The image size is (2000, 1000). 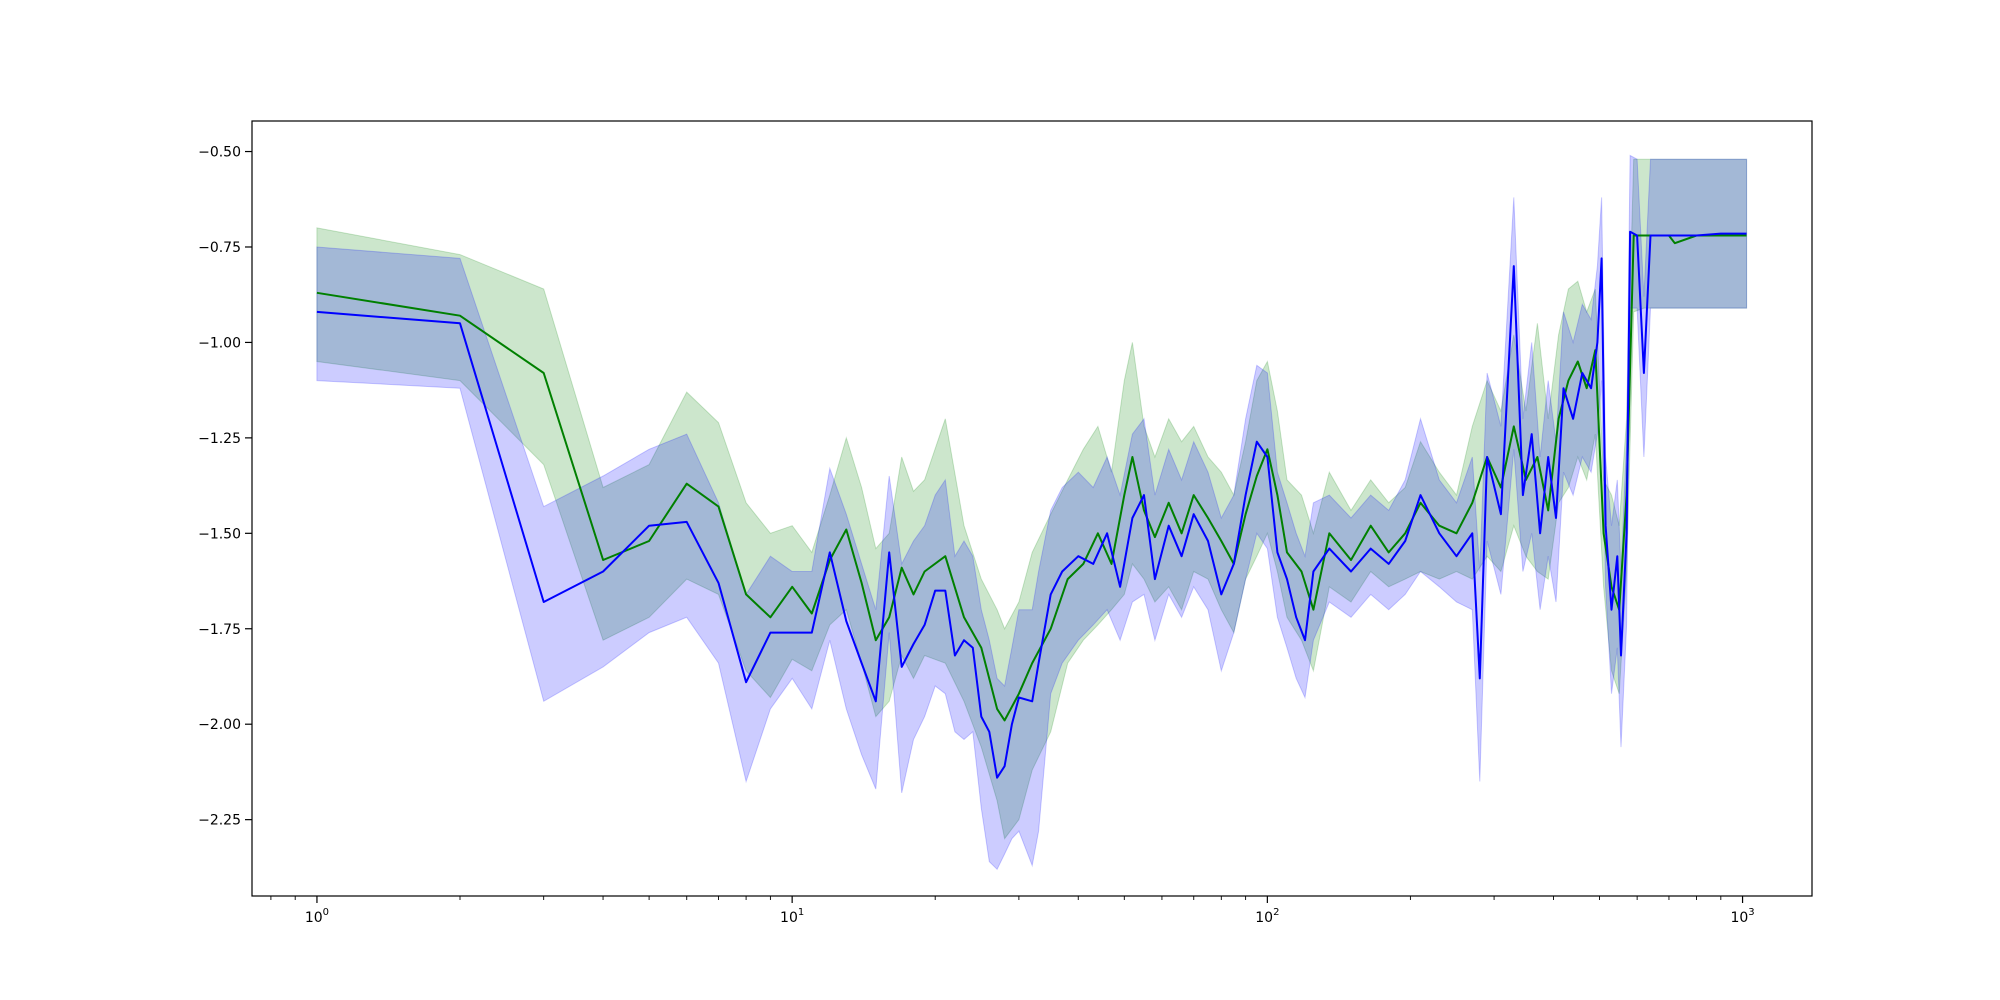 What do you see at coordinates (1267, 916) in the screenshot?
I see `x-tick-label: 10²` at bounding box center [1267, 916].